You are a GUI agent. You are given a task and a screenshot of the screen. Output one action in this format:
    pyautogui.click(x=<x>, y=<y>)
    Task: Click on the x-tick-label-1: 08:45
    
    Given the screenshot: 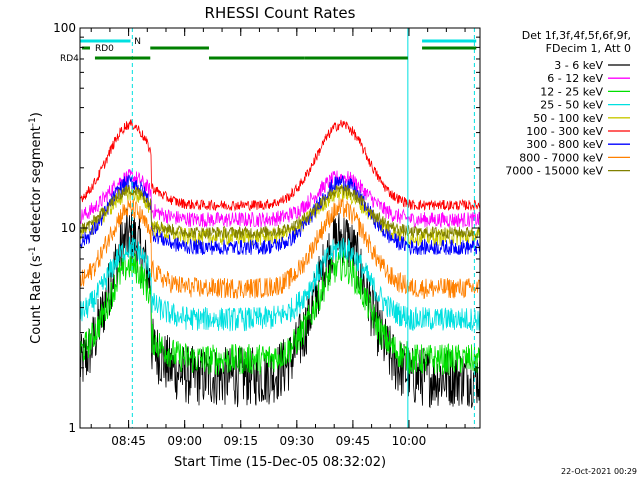 What is the action you would take?
    pyautogui.click(x=128, y=441)
    